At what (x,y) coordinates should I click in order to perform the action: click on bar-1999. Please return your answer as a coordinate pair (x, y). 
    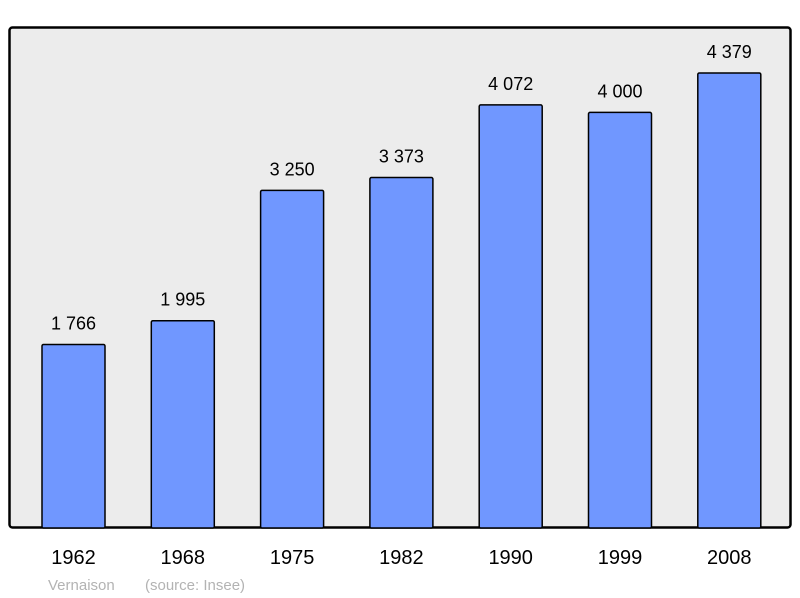
    Looking at the image, I should click on (620, 320).